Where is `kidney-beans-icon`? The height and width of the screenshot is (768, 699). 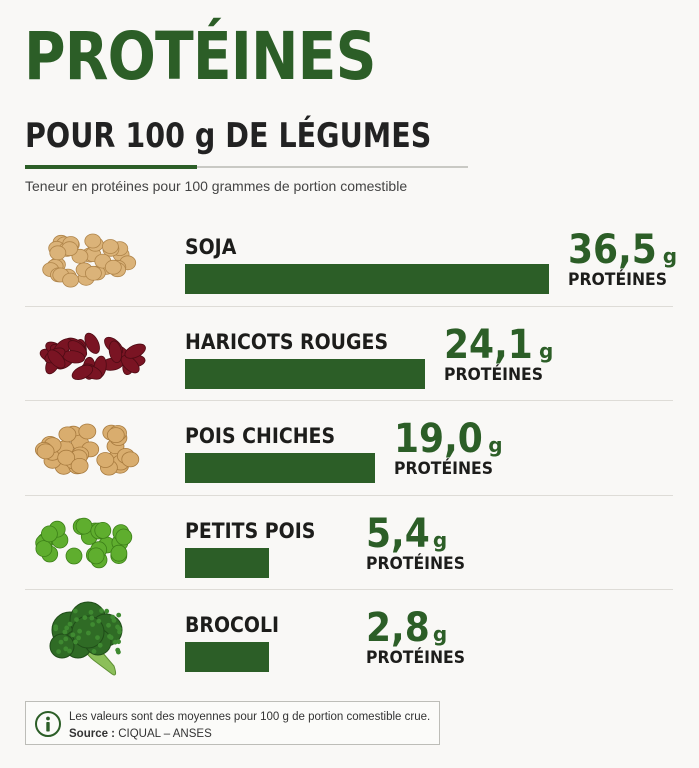 kidney-beans-icon is located at coordinates (92, 356).